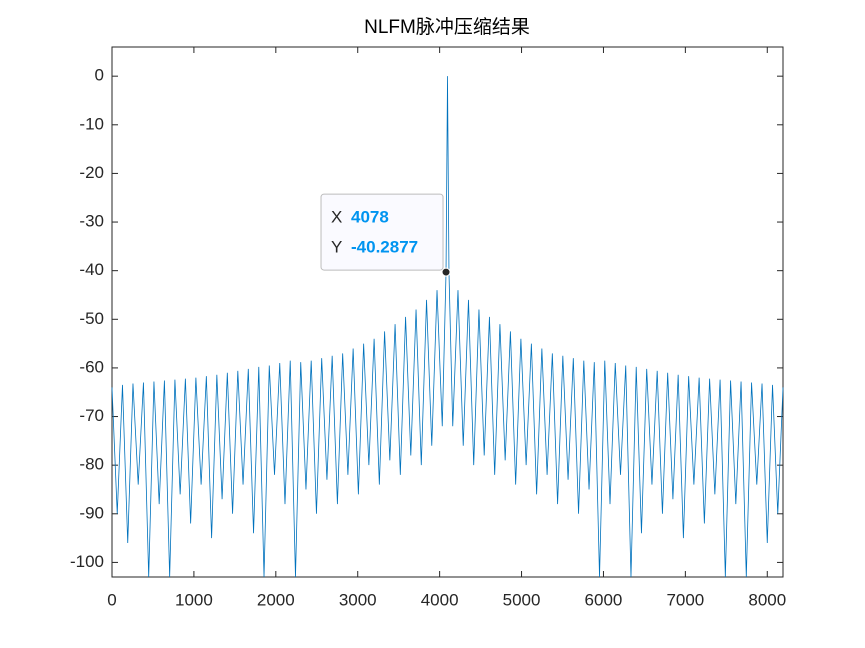 This screenshot has height=648, width=865. I want to click on x-tick-label: 4000, so click(440, 599).